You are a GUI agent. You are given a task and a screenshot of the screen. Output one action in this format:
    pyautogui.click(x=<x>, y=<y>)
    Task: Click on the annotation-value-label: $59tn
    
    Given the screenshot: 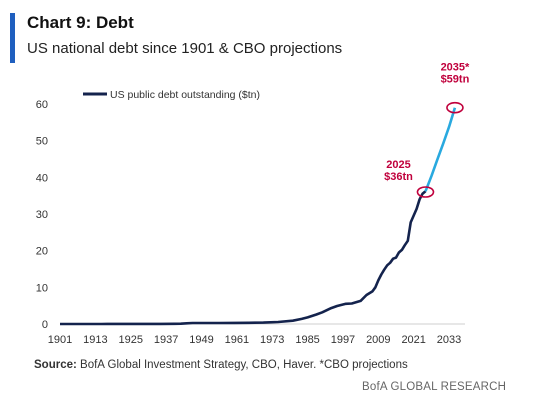 What is the action you would take?
    pyautogui.click(x=455, y=80)
    